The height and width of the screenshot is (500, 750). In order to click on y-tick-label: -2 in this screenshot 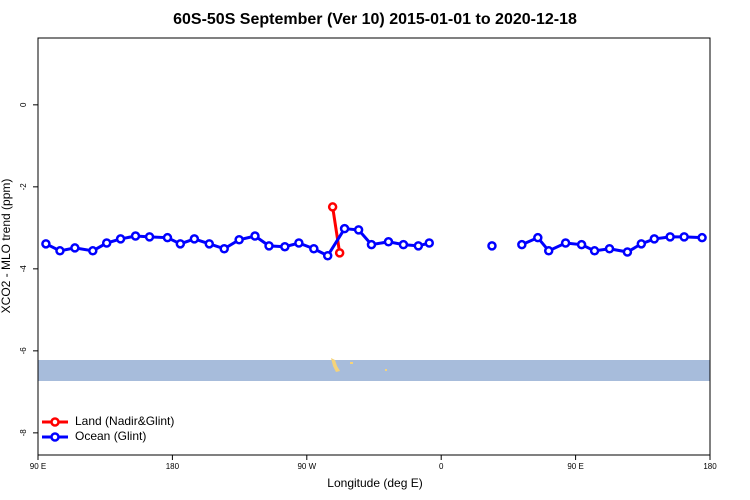, I will do `click(23, 187)`.